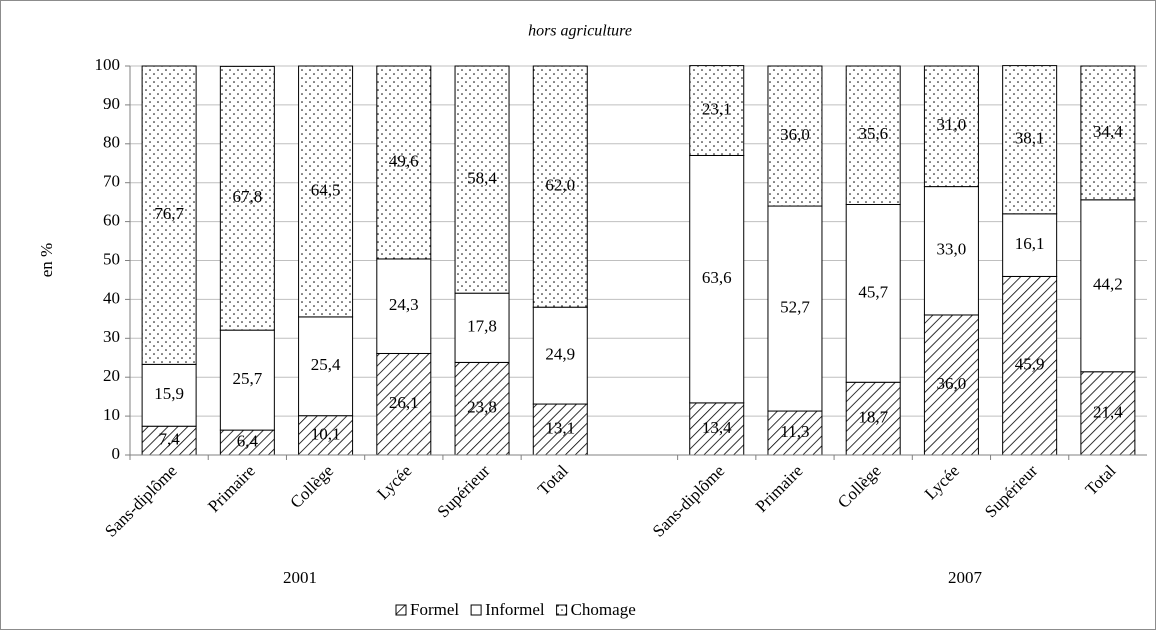 This screenshot has height=630, width=1156. I want to click on data-label: 23,1, so click(717, 108).